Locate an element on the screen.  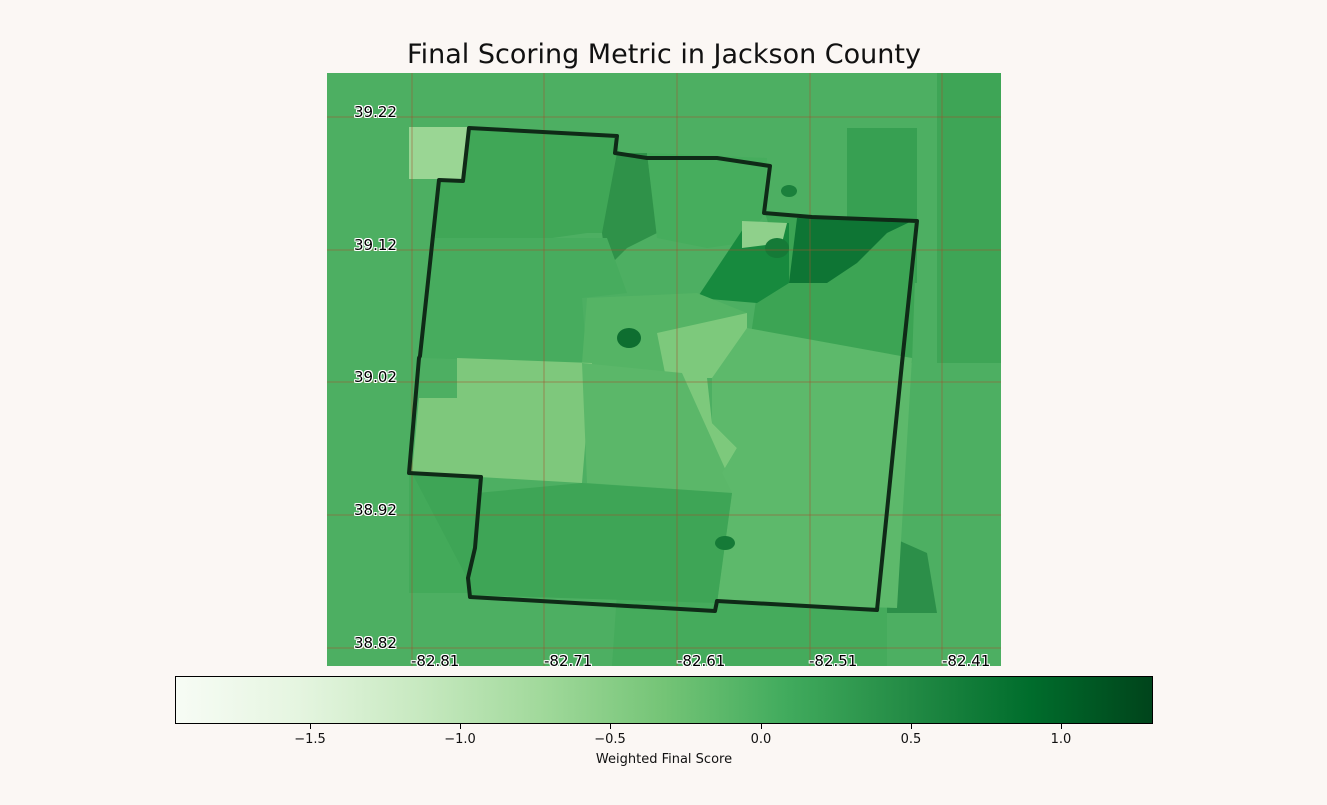
lat-label: 38.82 is located at coordinates (375, 643).